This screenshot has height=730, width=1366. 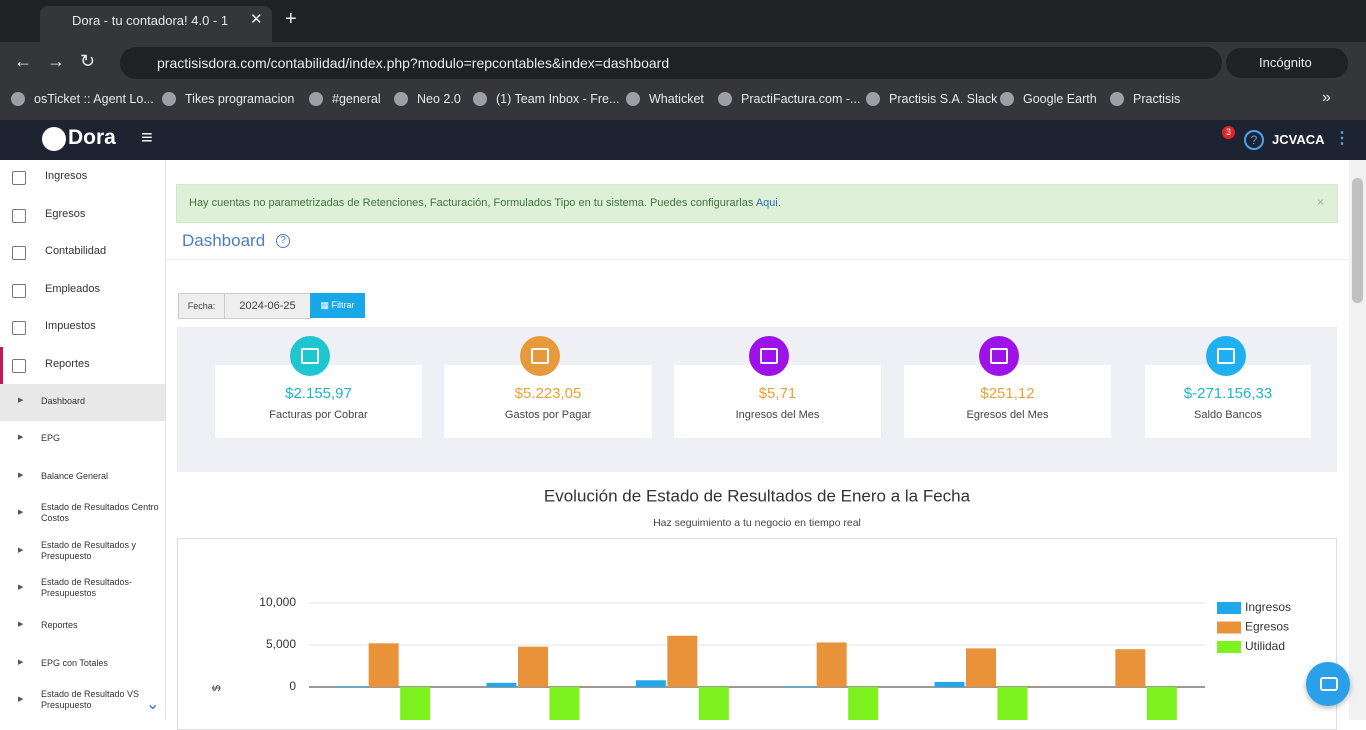 What do you see at coordinates (92, 137) in the screenshot?
I see `brand: Dora` at bounding box center [92, 137].